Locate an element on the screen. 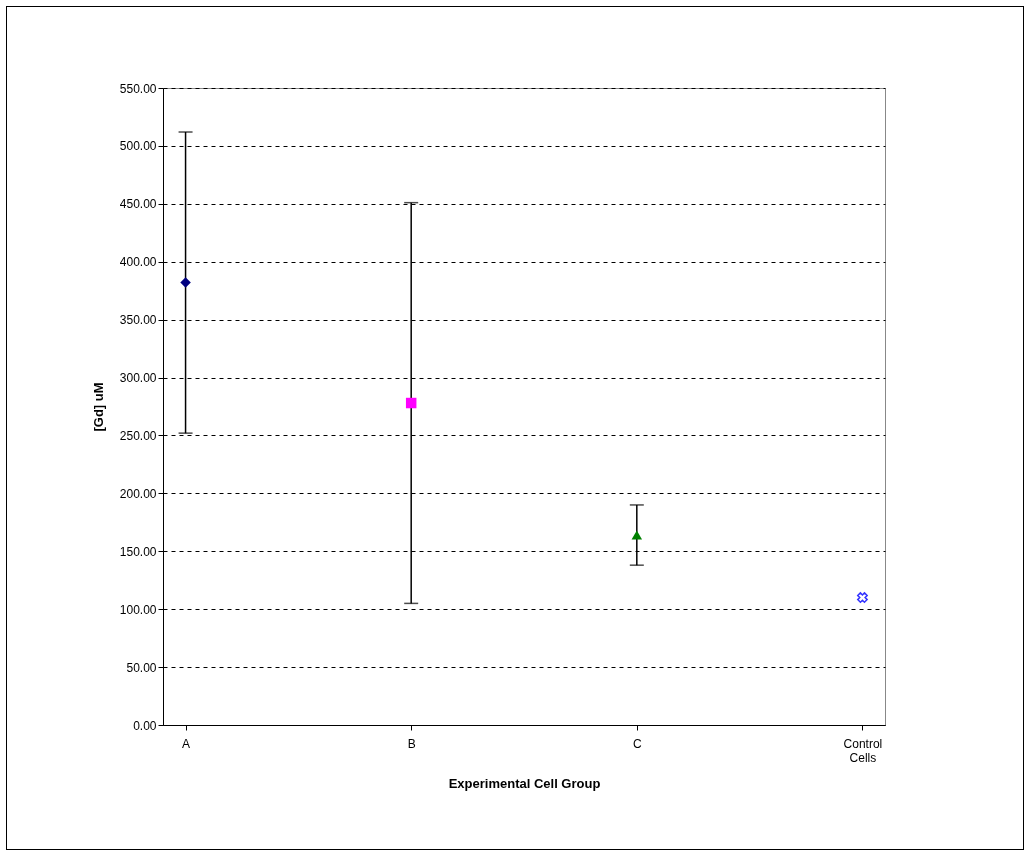 This screenshot has width=1032, height=858. y-tick-label: 50.00 is located at coordinates (141, 667).